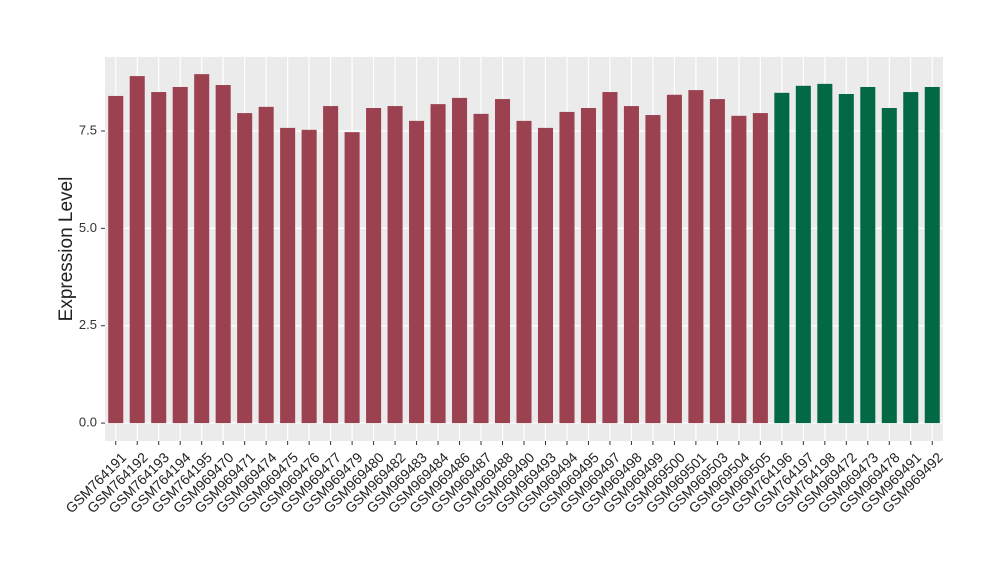 The width and height of the screenshot is (1000, 580). What do you see at coordinates (88, 227) in the screenshot?
I see `y-tick-label: 5.0` at bounding box center [88, 227].